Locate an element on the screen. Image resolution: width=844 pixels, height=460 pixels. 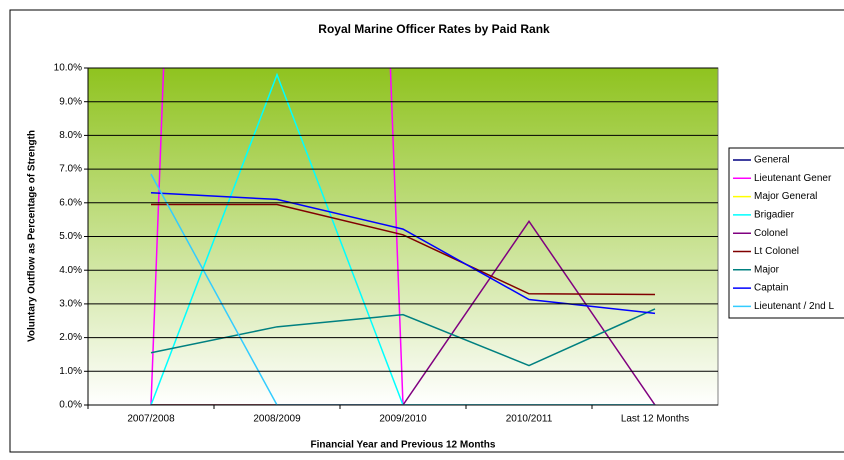
legend-label: General is located at coordinates (772, 160).